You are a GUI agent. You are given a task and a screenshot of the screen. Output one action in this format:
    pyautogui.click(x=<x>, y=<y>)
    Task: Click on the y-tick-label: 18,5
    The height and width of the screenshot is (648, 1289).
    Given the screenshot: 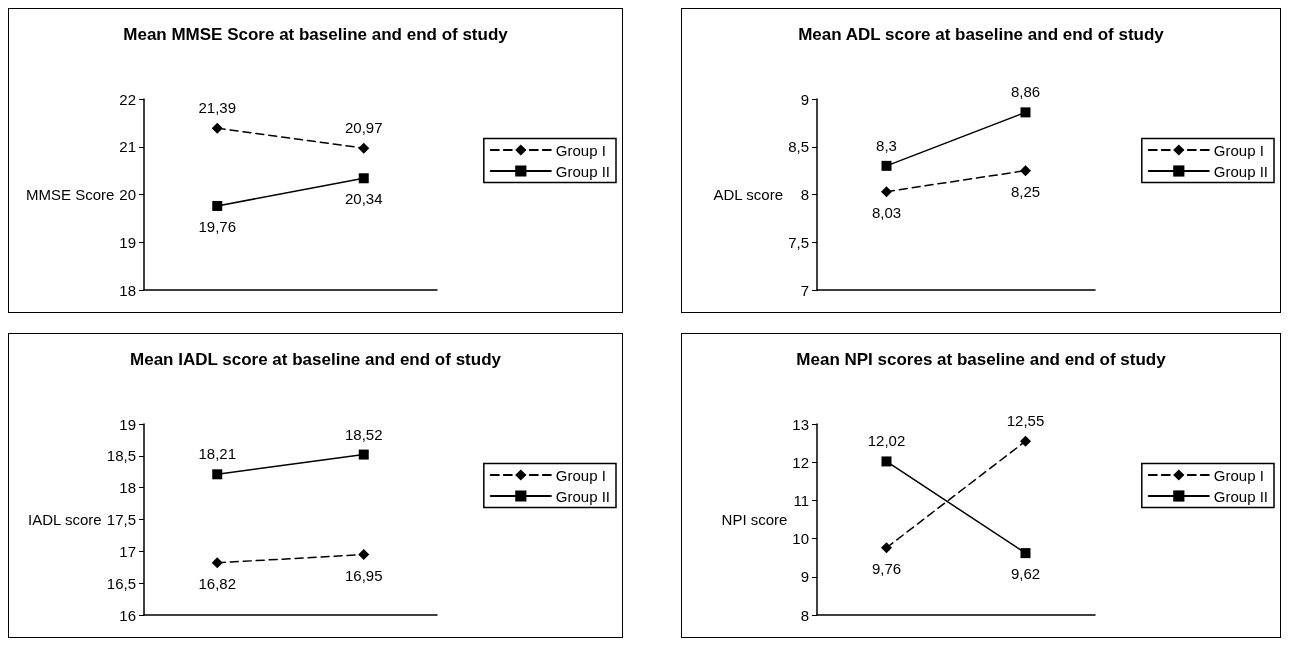 What is the action you would take?
    pyautogui.click(x=121, y=456)
    